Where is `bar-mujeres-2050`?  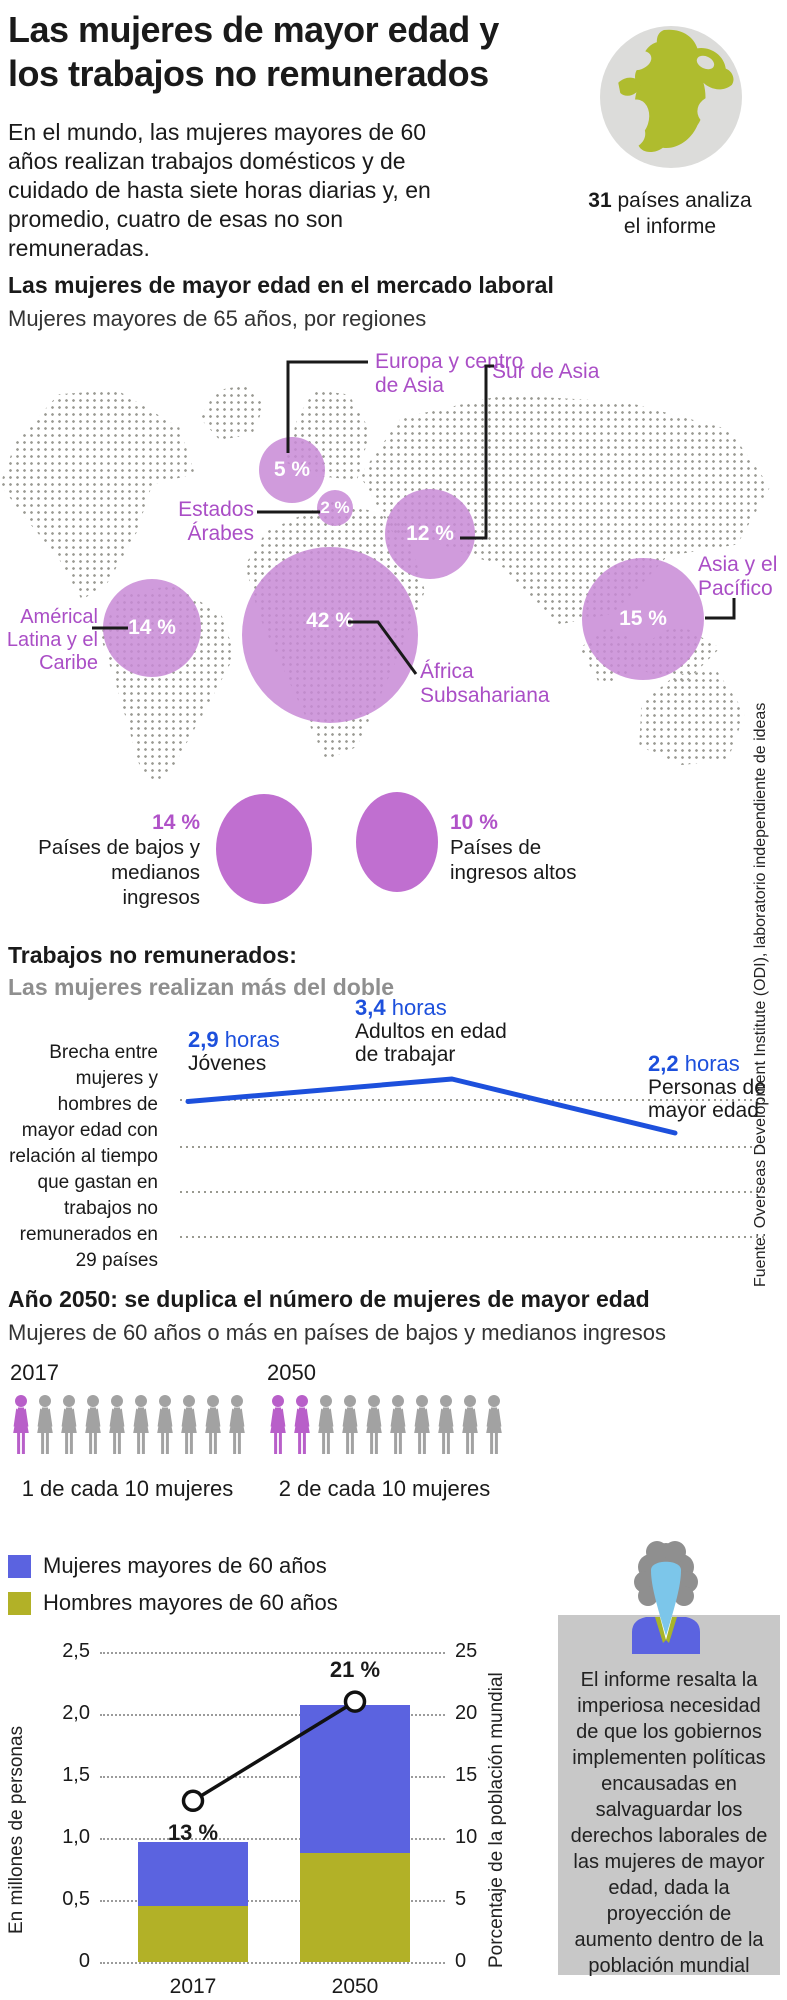
bar-mujeres-2050 is located at coordinates (355, 1779).